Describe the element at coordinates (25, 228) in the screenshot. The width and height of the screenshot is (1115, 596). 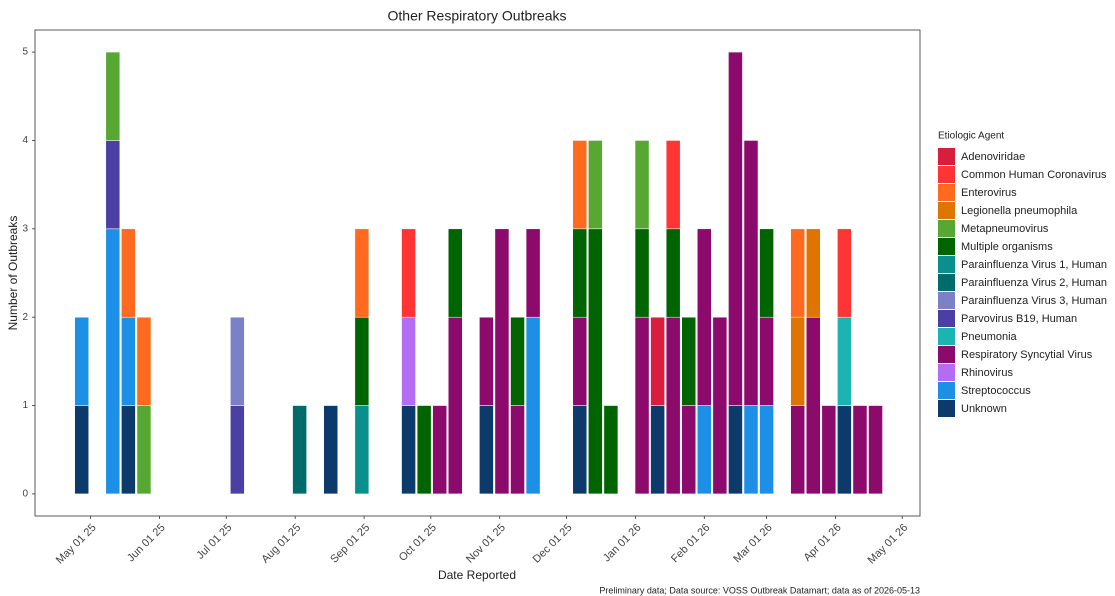
I see `y-tick-label: 3` at that location.